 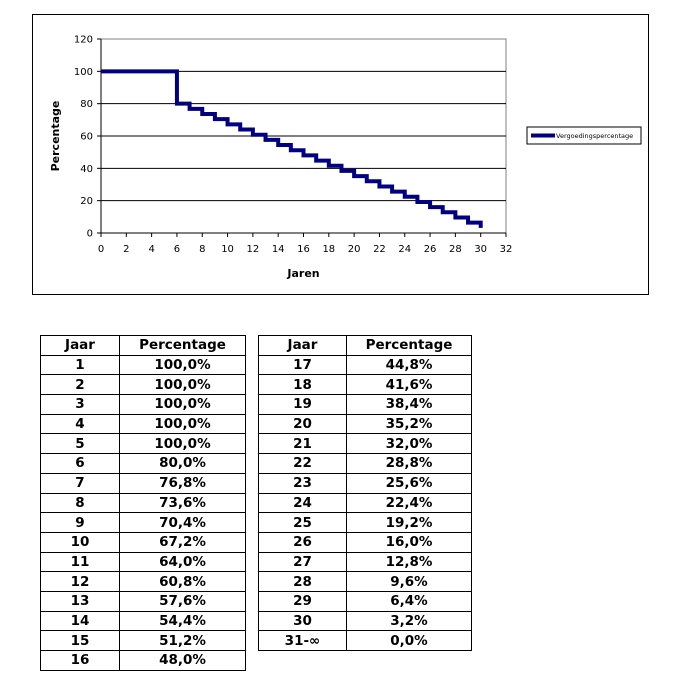 What do you see at coordinates (594, 136) in the screenshot?
I see `legend-label: Vergoedingspercentage` at bounding box center [594, 136].